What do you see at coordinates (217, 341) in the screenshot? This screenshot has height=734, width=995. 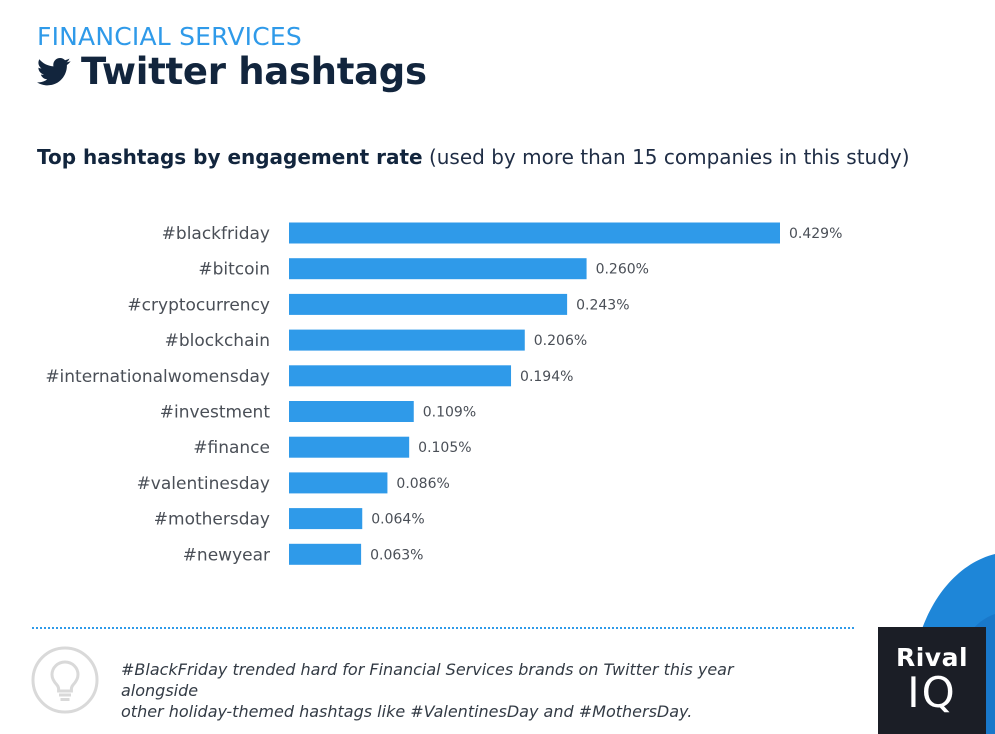 I see `category-label: #blockchain` at bounding box center [217, 341].